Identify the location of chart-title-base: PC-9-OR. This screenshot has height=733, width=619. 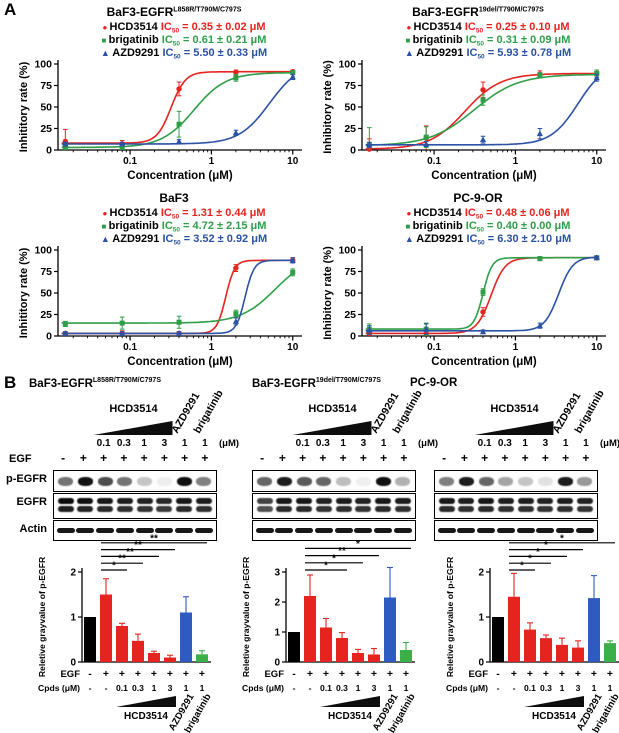
(478, 198).